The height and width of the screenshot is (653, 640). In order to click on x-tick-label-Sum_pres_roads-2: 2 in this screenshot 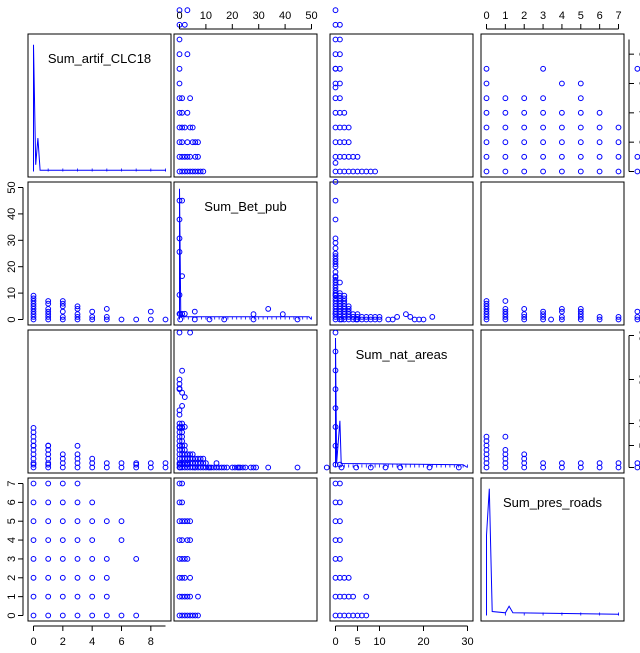, I will do `click(524, 16)`.